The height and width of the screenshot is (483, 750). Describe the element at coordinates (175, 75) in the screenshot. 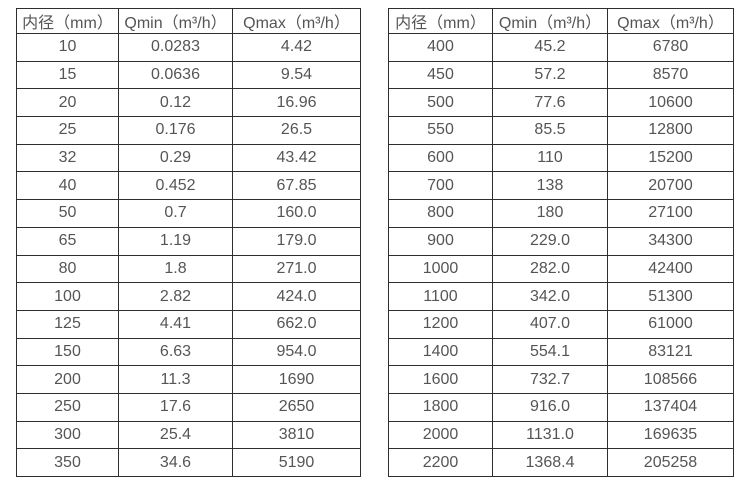

I see `table-cell: 0.0636` at that location.